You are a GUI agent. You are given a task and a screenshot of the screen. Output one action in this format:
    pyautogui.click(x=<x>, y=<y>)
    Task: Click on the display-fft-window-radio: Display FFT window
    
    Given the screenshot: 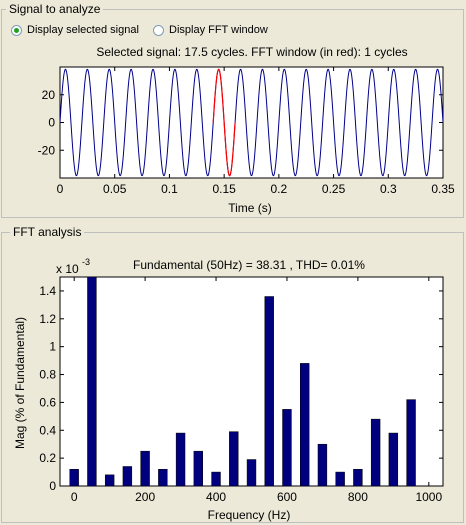 What is the action you would take?
    pyautogui.click(x=210, y=30)
    